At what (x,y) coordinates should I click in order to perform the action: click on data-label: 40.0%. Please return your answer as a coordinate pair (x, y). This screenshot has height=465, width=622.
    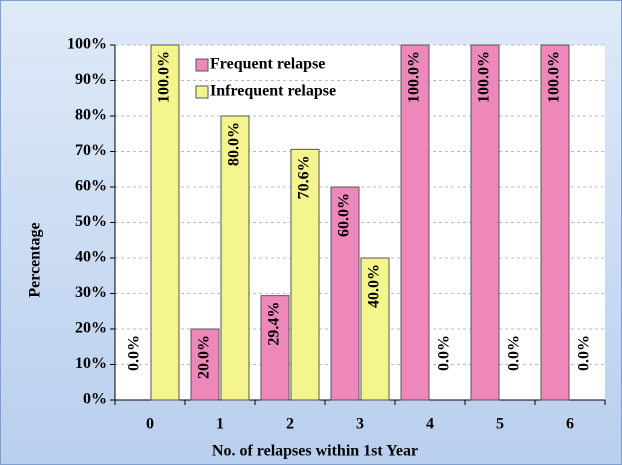
    Looking at the image, I should click on (374, 286).